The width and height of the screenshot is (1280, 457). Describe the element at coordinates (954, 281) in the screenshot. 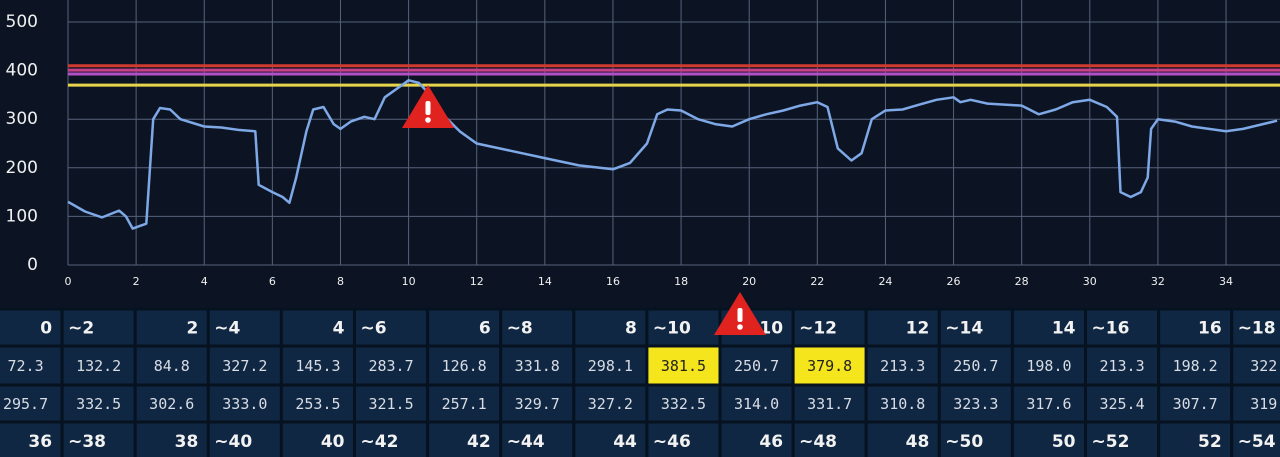

I see `x-tick-label: 26` at that location.